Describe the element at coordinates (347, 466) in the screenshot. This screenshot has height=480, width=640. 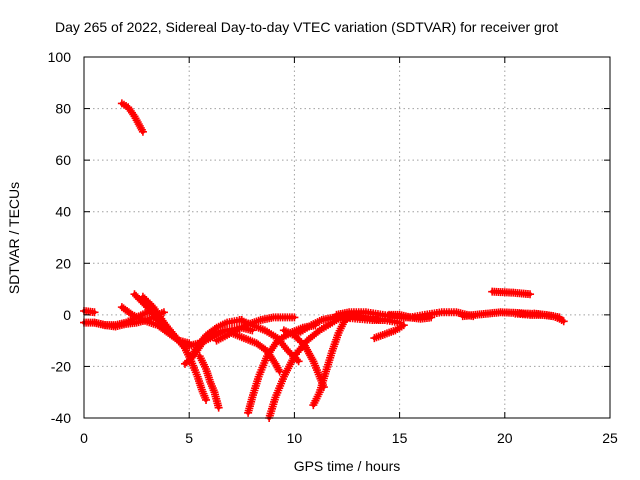
I see `x-axis-label: GPS time / hours` at that location.